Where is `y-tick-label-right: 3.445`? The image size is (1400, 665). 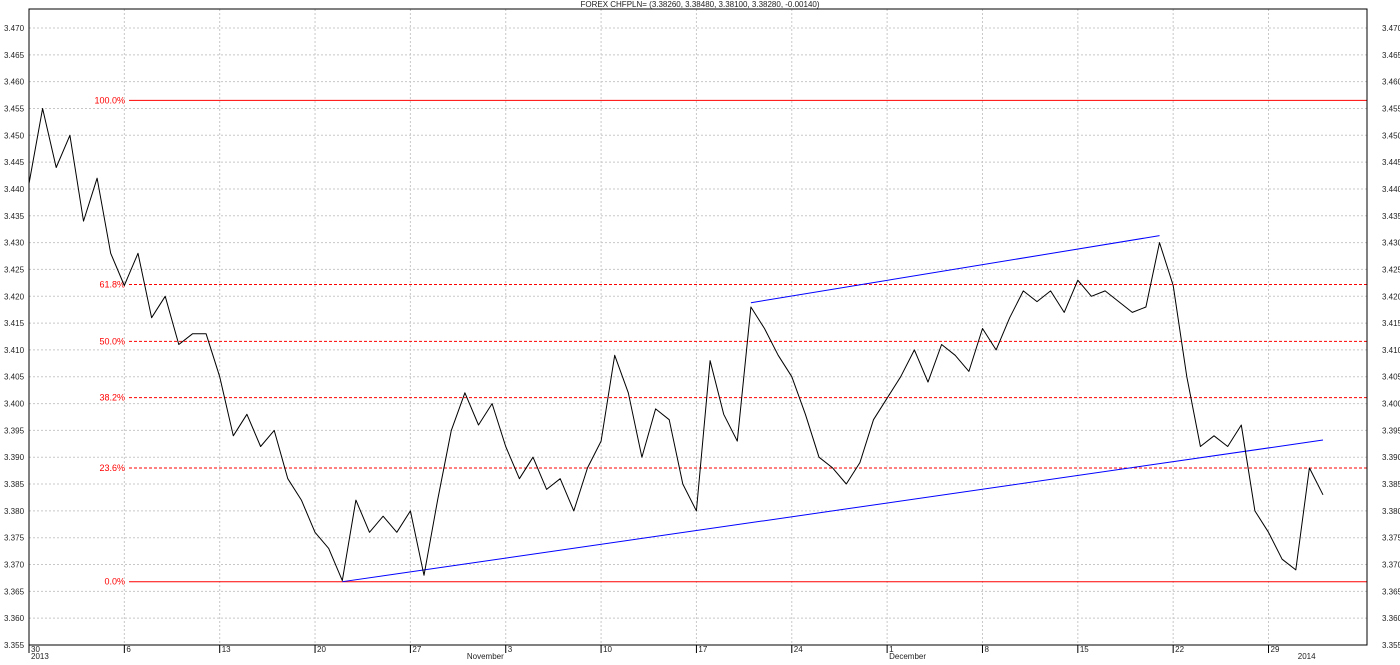 y-tick-label-right: 3.445 is located at coordinates (1391, 162).